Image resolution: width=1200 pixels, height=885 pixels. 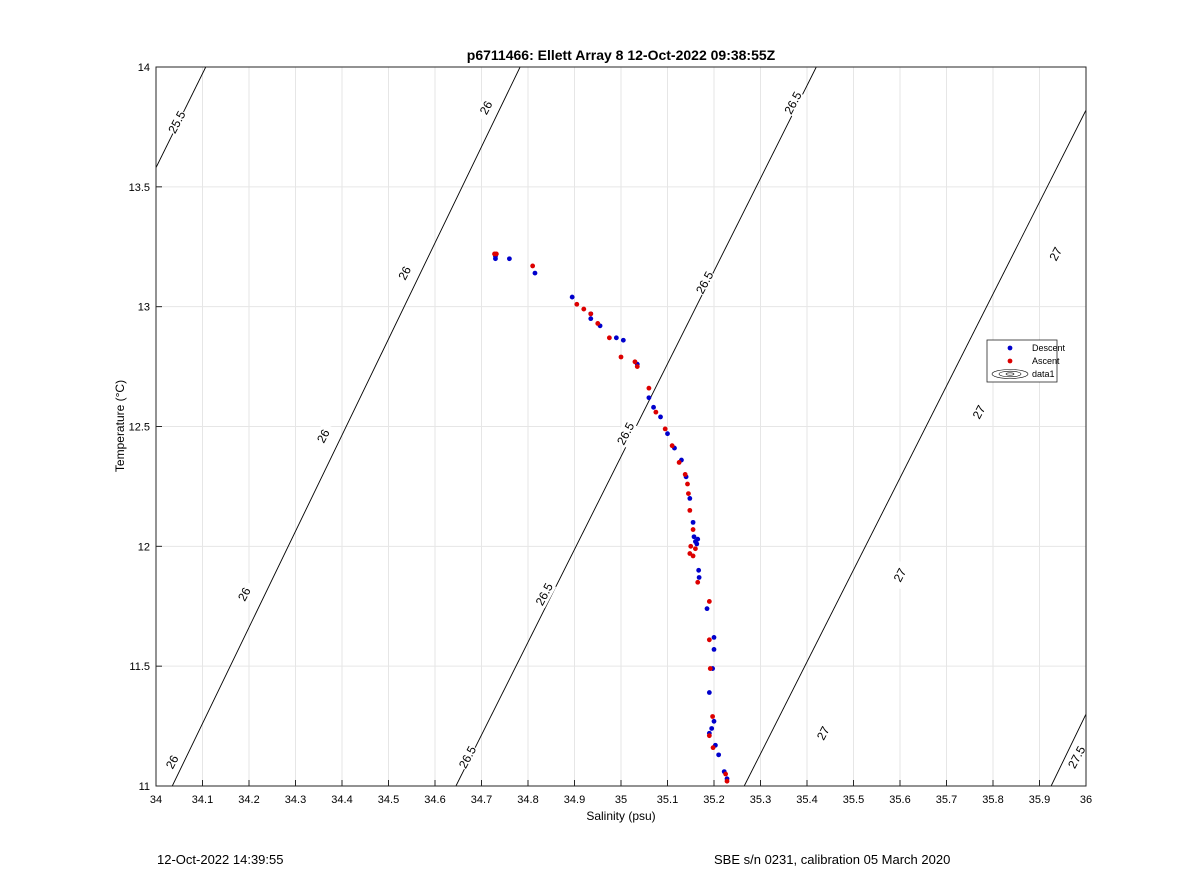 I want to click on legend: Descent Ascent data1, so click(x=1026, y=361).